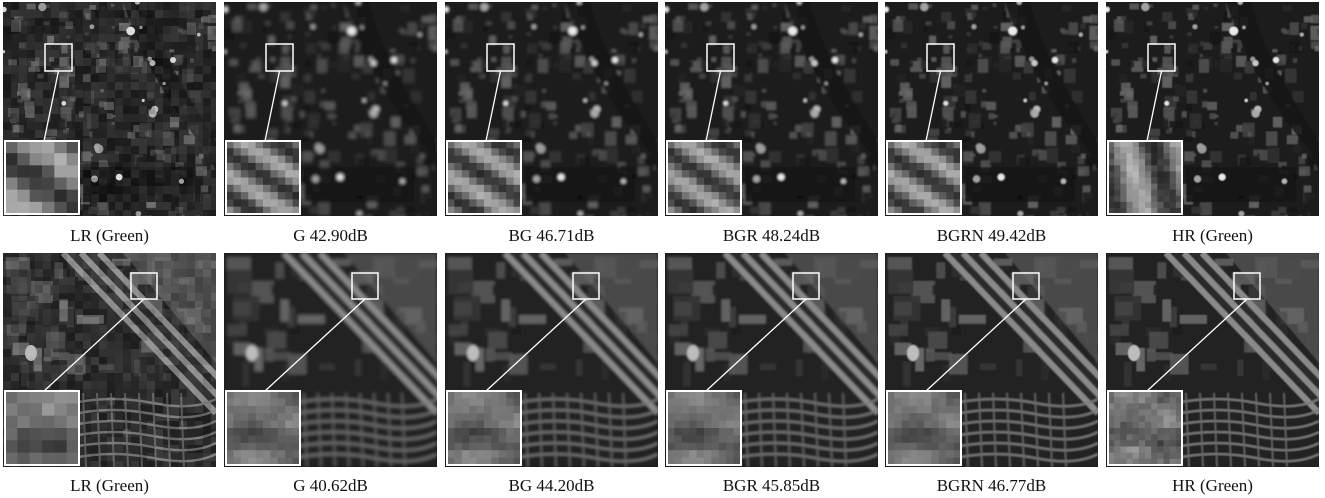  I want to click on row1-panel-bgrn, so click(991, 109).